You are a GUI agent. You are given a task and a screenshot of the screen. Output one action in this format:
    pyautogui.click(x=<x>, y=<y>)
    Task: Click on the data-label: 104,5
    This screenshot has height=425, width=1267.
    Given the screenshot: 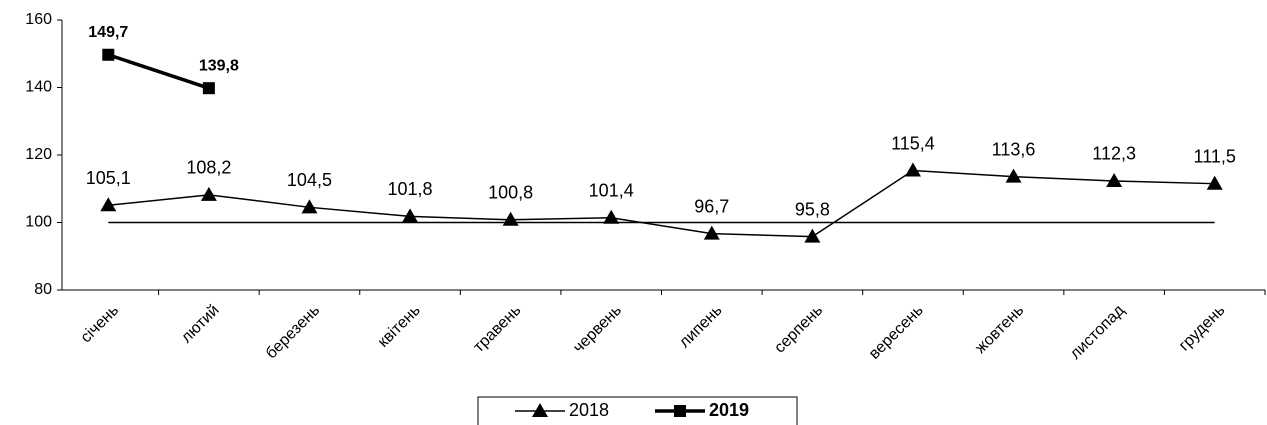 What is the action you would take?
    pyautogui.click(x=309, y=180)
    